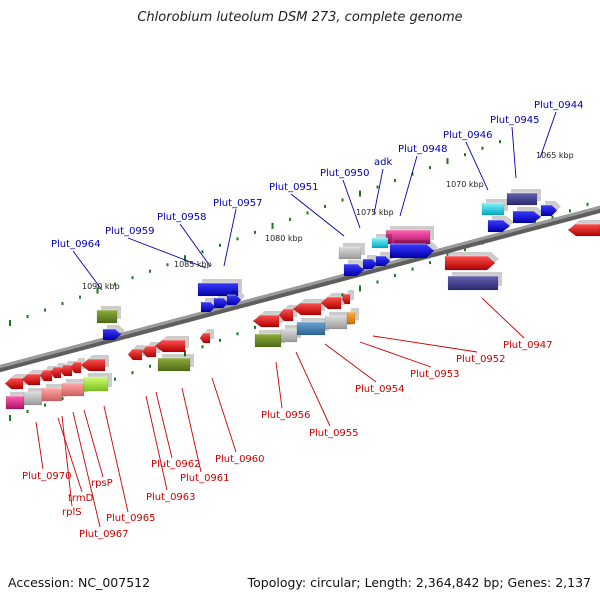  What do you see at coordinates (76, 244) in the screenshot?
I see `top-gene-label: Plut_0964` at bounding box center [76, 244].